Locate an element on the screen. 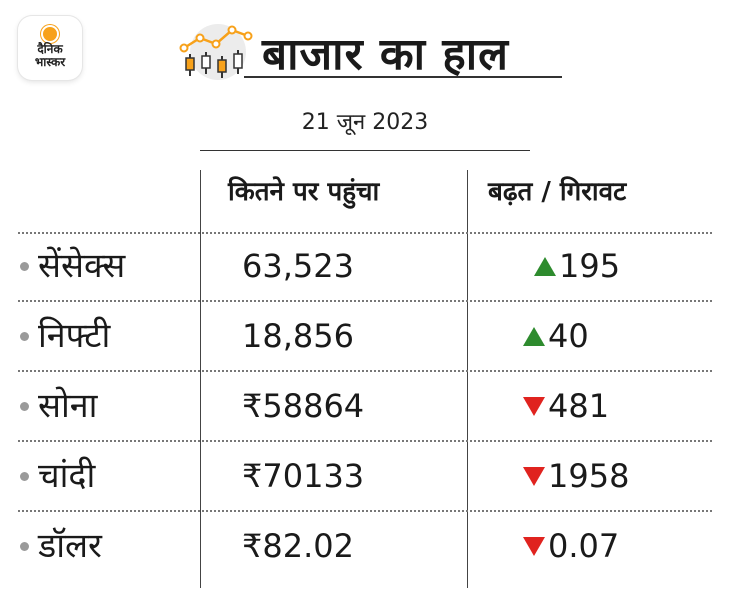 The height and width of the screenshot is (600, 730). stock-chart-icon is located at coordinates (216, 52).